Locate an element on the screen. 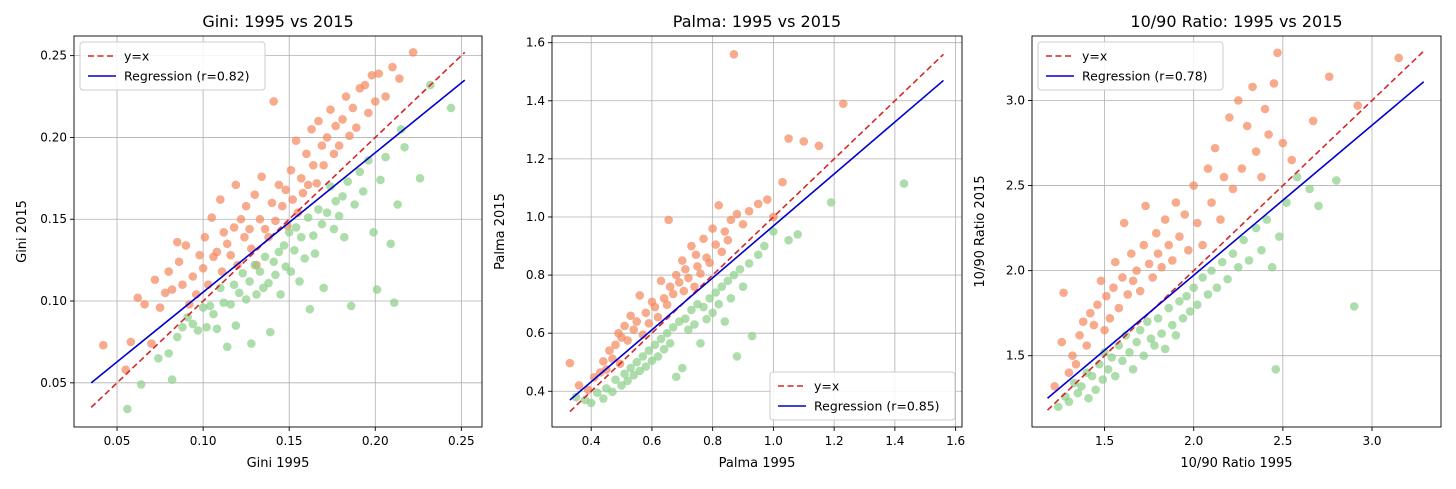 The width and height of the screenshot is (1456, 489). x-tick-label: 1.4 is located at coordinates (894, 441).